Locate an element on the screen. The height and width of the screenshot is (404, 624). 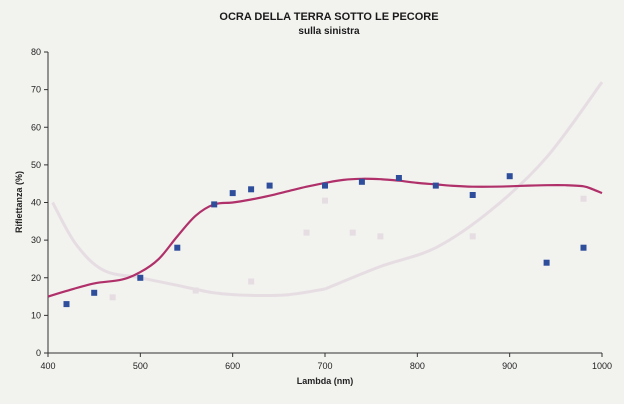
x-tick-label: 400 is located at coordinates (47, 366).